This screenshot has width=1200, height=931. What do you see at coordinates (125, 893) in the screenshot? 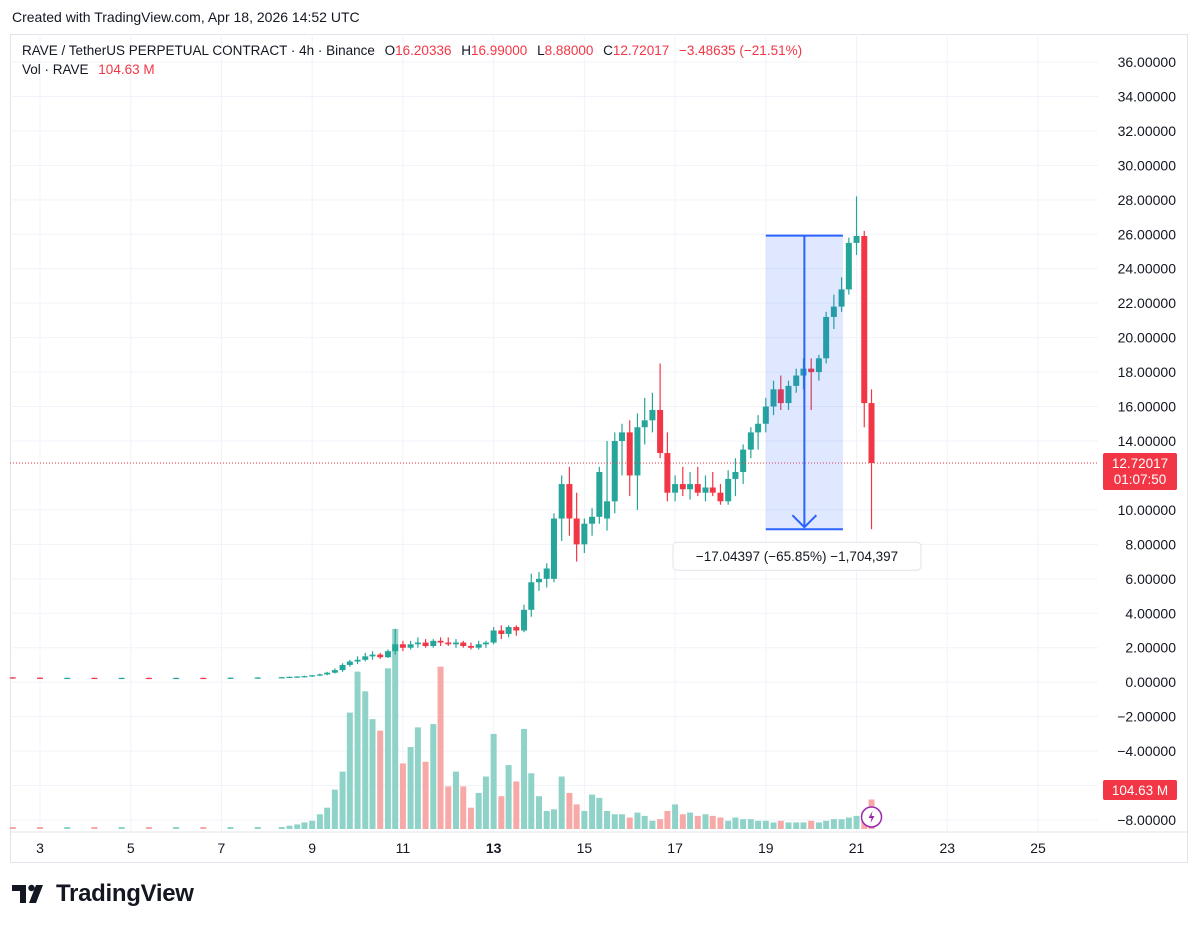
I see `brand-name: TradingView` at bounding box center [125, 893].